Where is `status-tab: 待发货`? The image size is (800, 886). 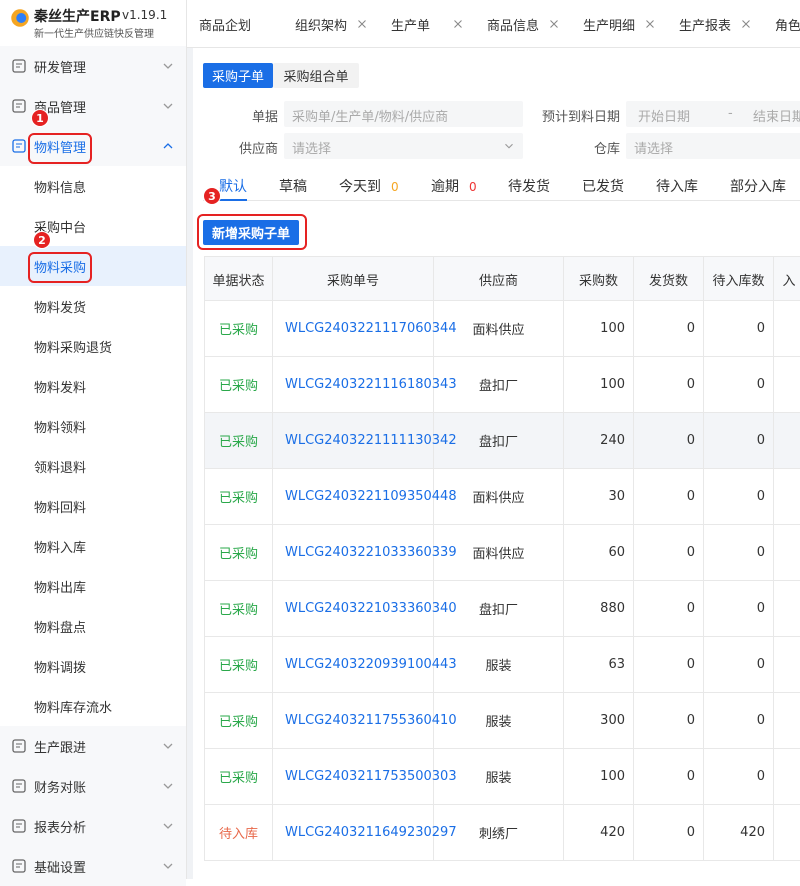 status-tab: 待发货 is located at coordinates (529, 188).